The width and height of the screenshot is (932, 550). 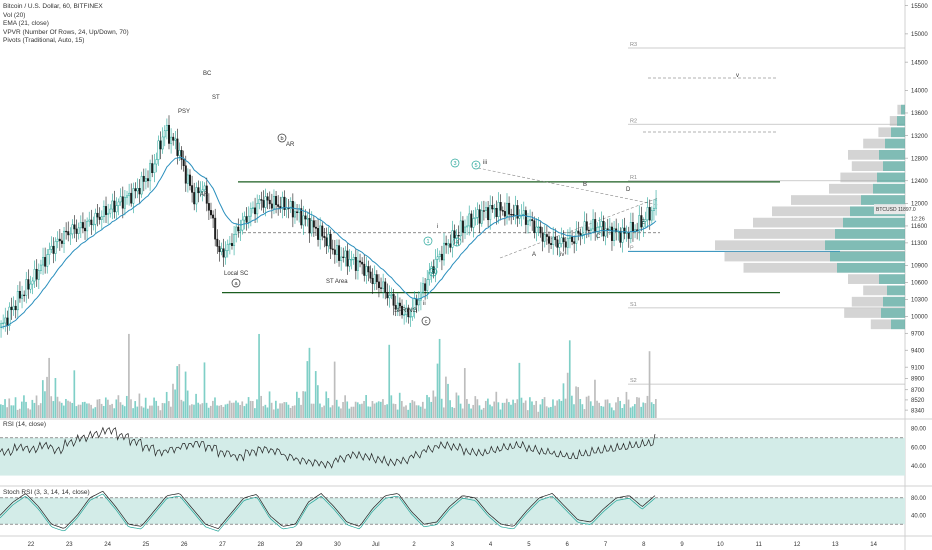 I want to click on countdown-bg, so click(x=920, y=219).